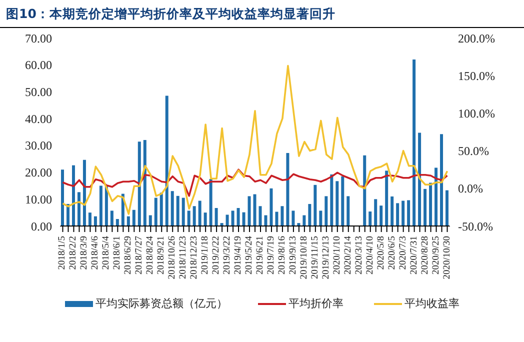 The image size is (524, 342). Describe the element at coordinates (476, 38) in the screenshot. I see `y2-tick-label: 200.0%` at that location.